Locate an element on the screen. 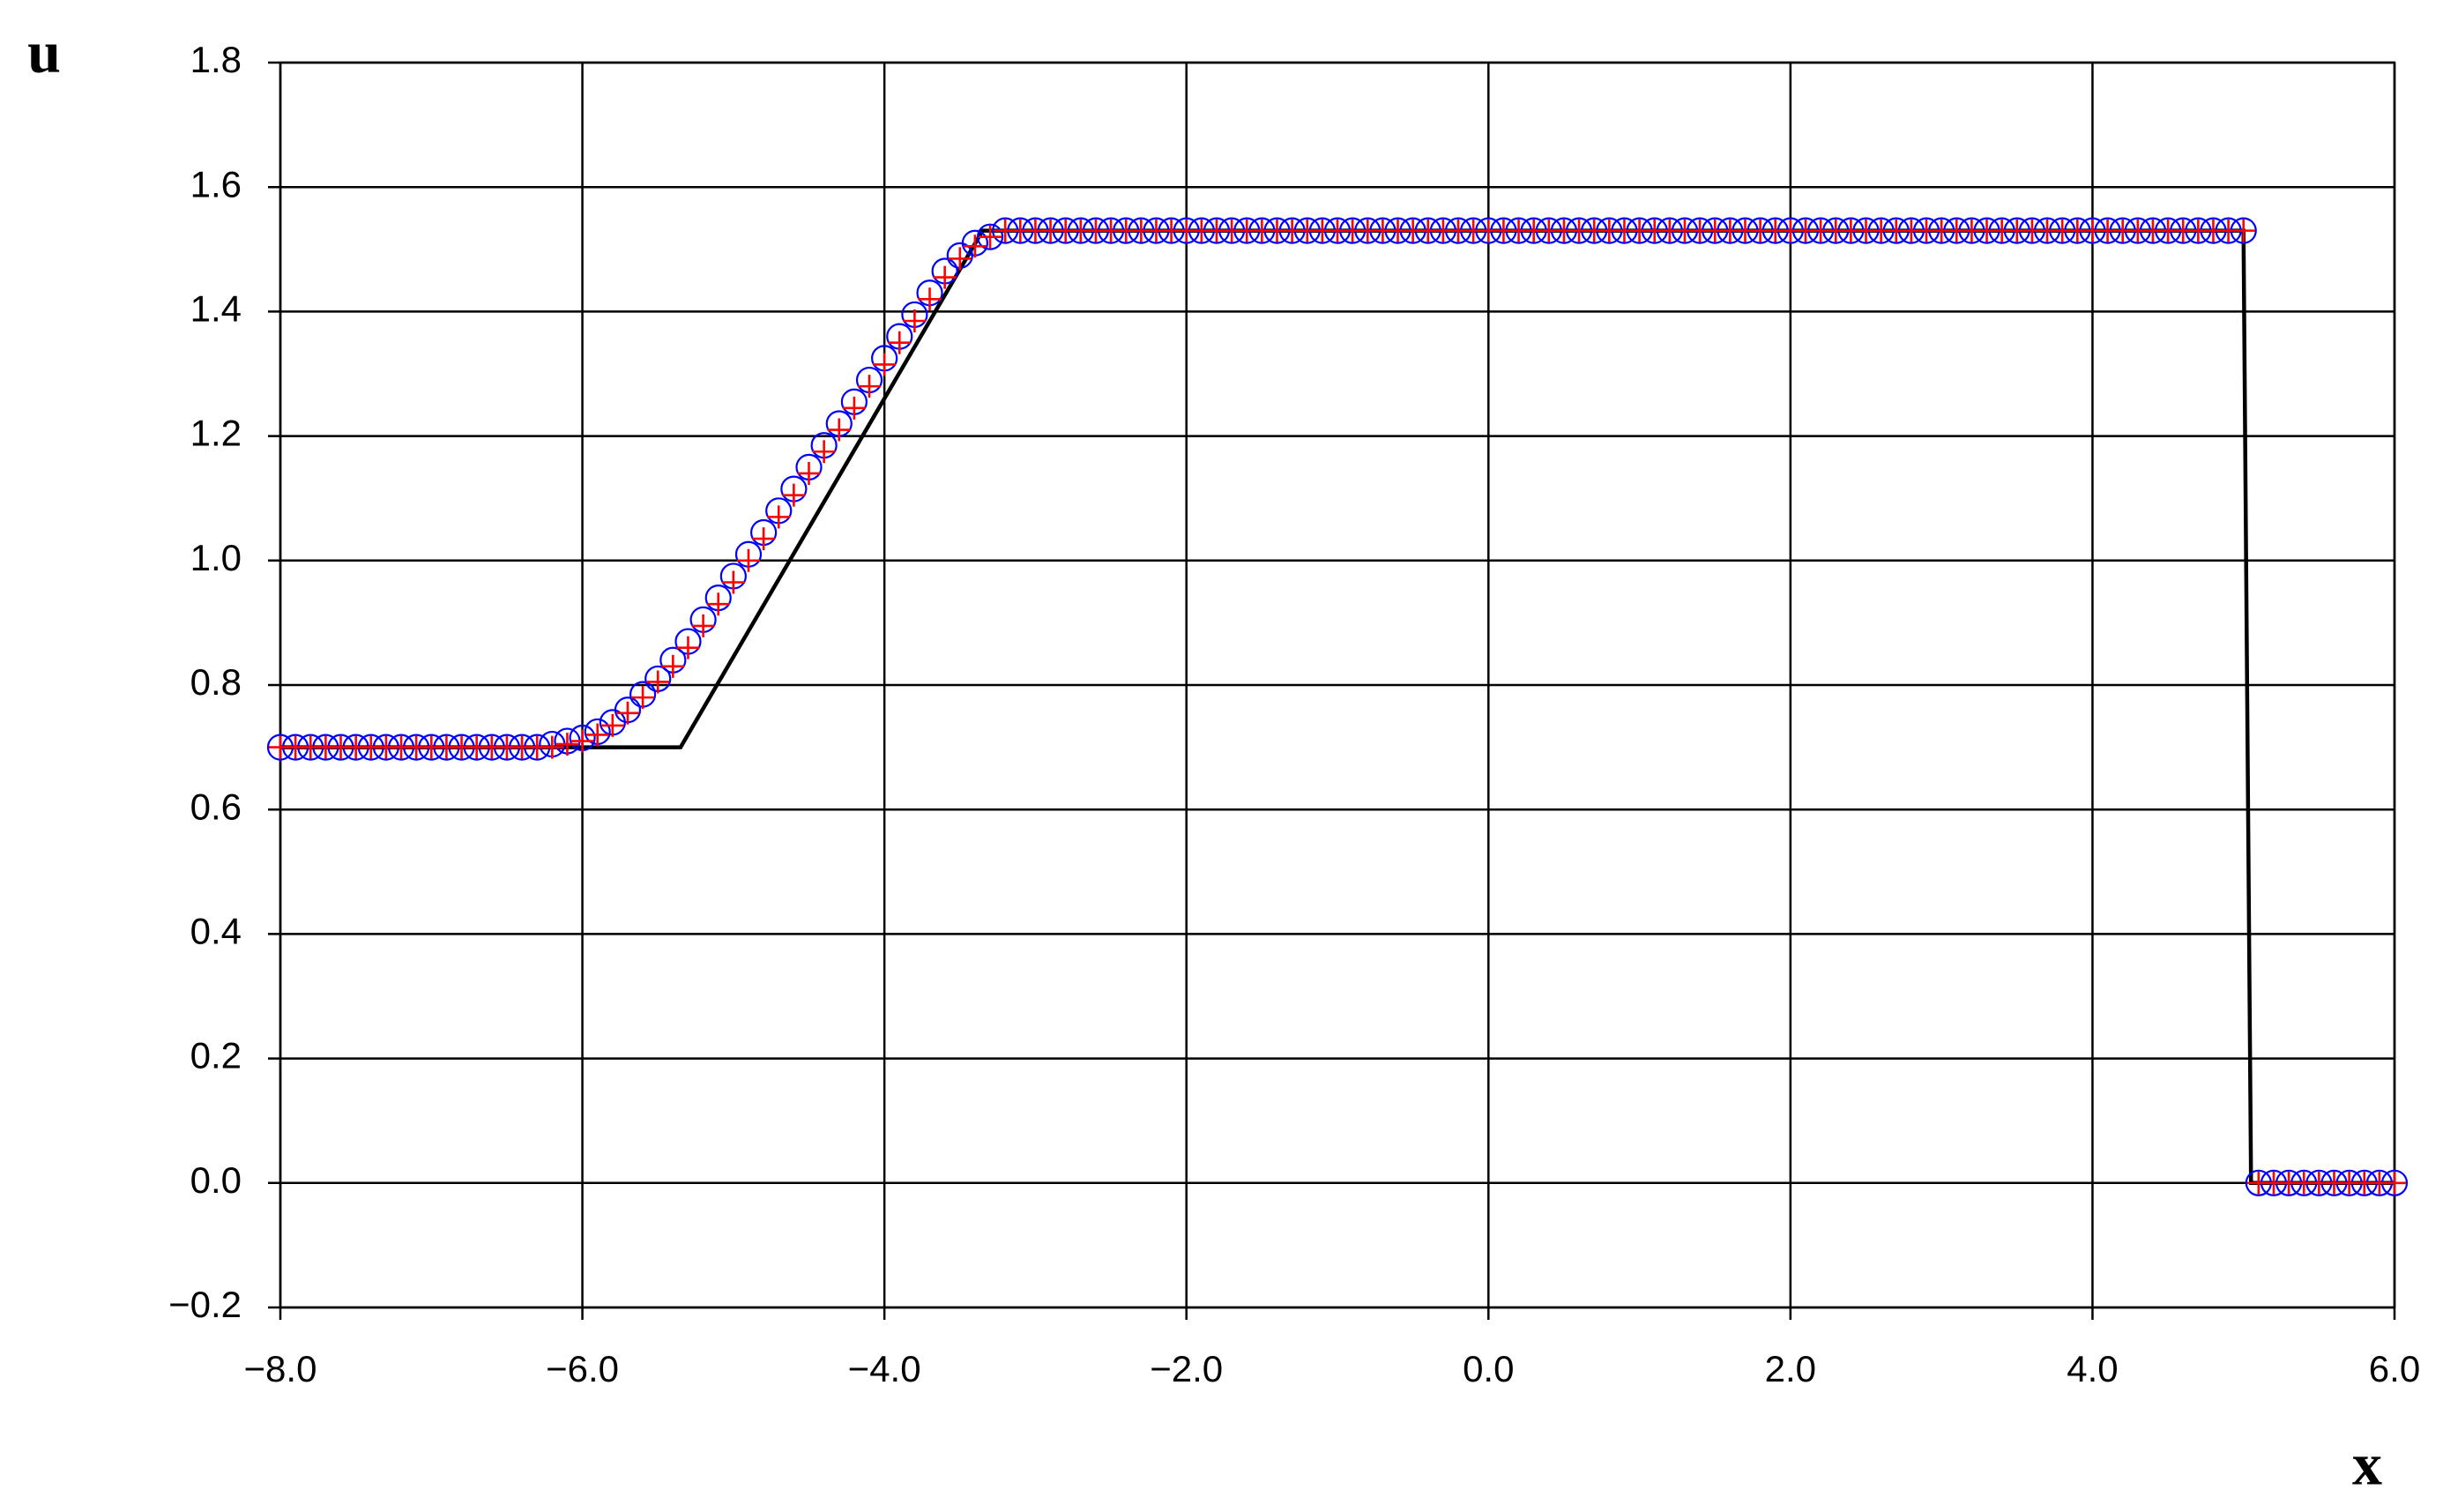  y-tick-label: 1.4 is located at coordinates (216, 308).